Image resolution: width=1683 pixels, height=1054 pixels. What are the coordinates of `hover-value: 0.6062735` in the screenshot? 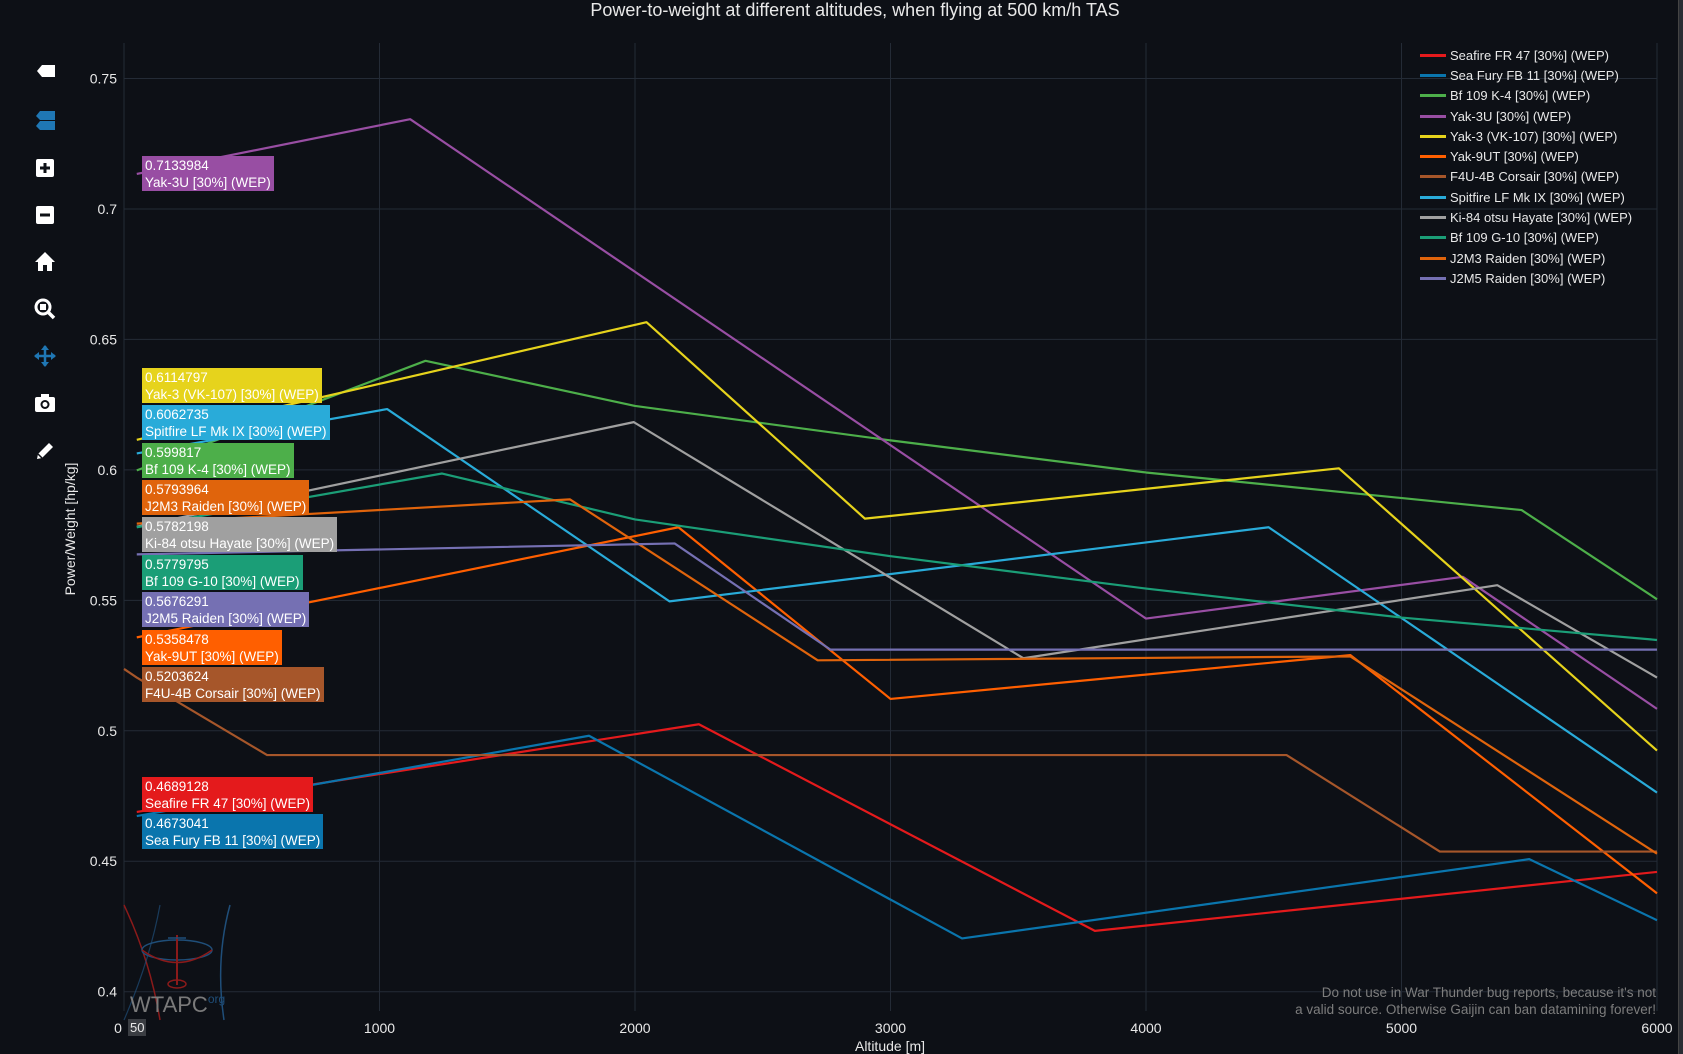 It's located at (177, 414).